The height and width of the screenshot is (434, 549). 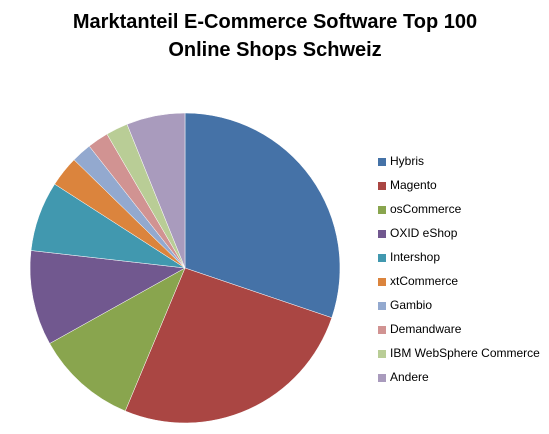 What do you see at coordinates (411, 305) in the screenshot?
I see `legend-label: Gambio` at bounding box center [411, 305].